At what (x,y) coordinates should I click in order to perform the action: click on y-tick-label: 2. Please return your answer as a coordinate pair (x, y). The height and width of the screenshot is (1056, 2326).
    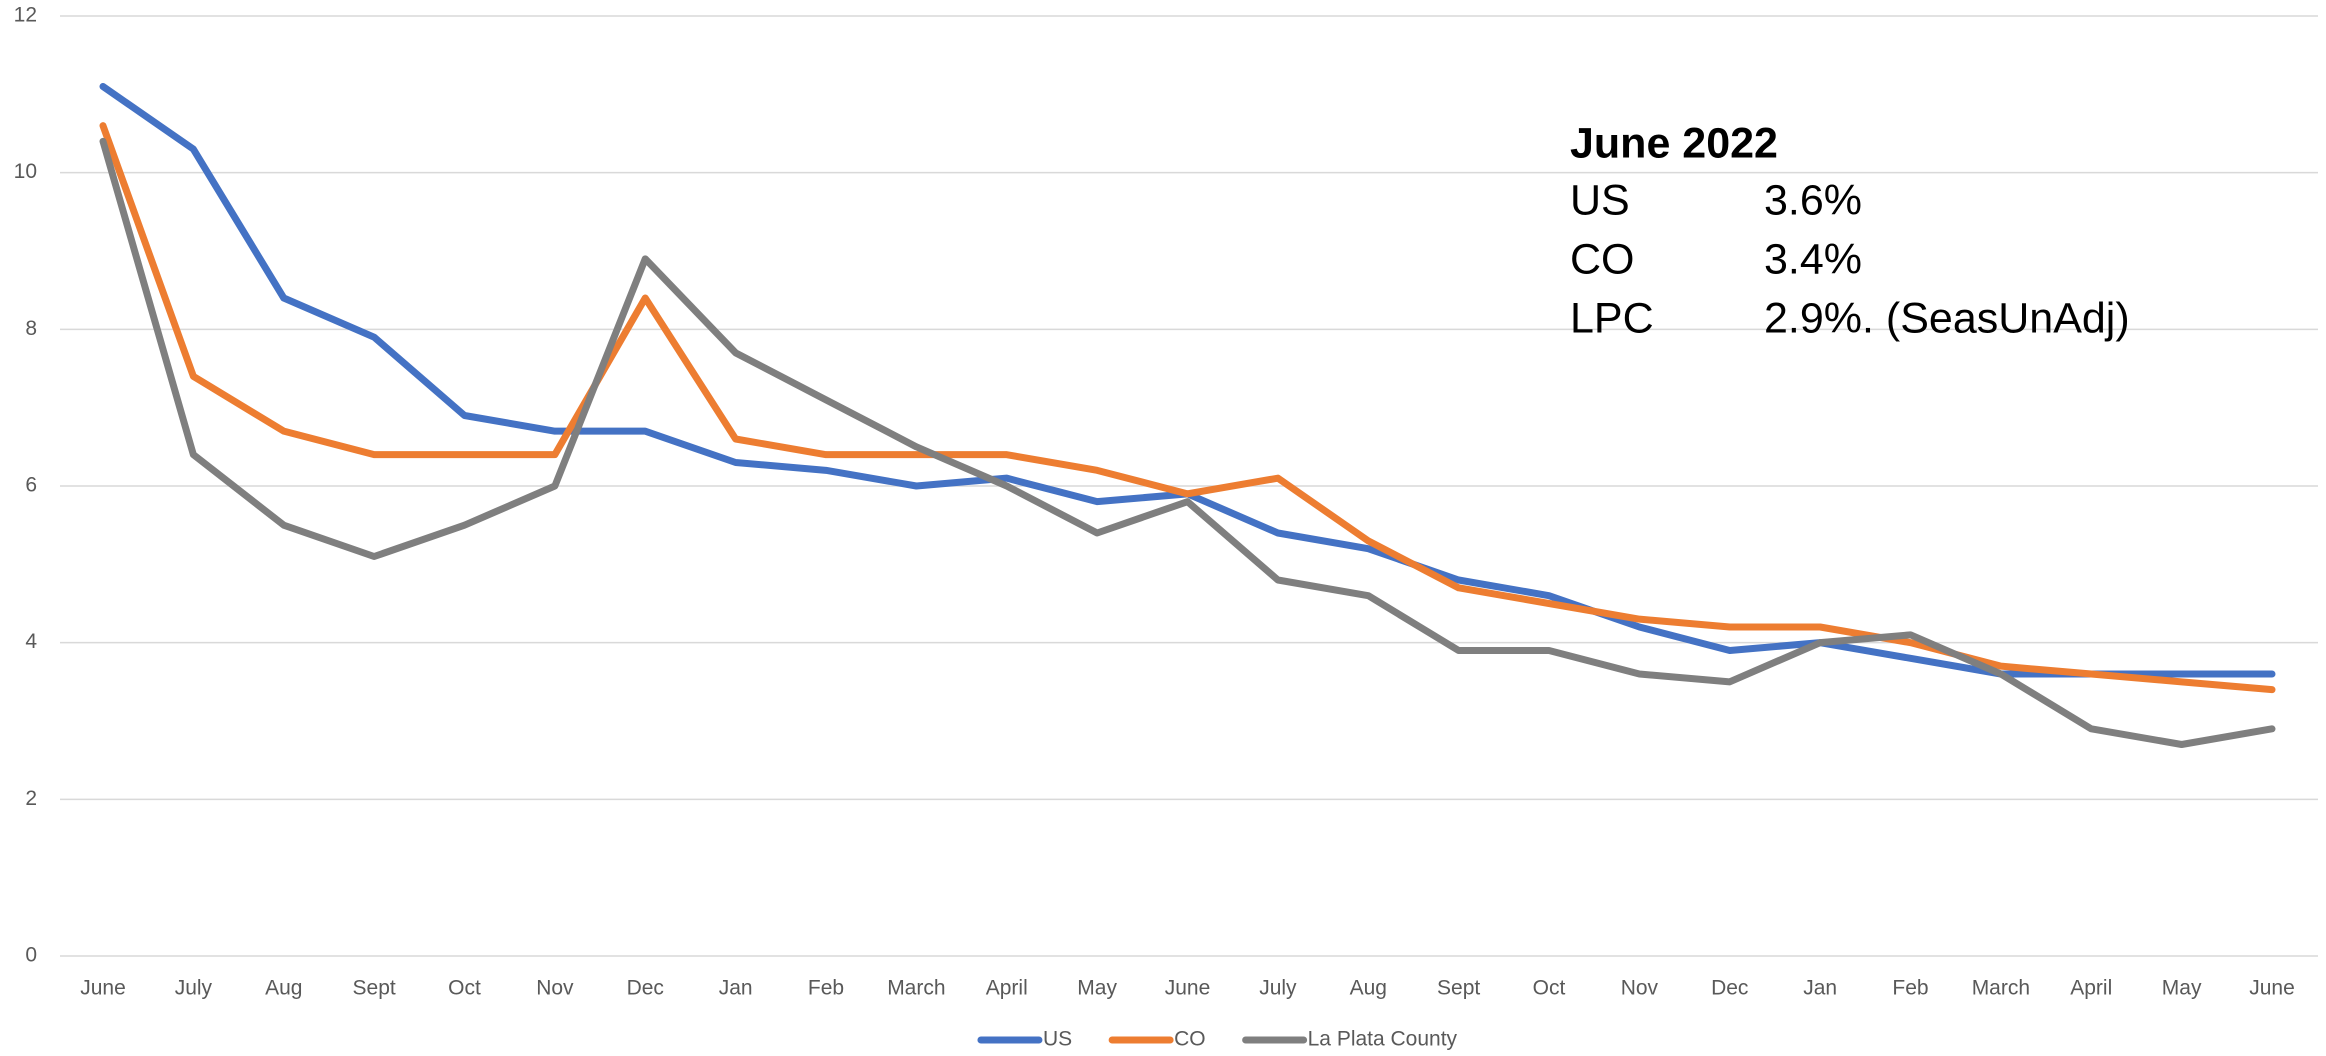
    Looking at the image, I should click on (31, 798).